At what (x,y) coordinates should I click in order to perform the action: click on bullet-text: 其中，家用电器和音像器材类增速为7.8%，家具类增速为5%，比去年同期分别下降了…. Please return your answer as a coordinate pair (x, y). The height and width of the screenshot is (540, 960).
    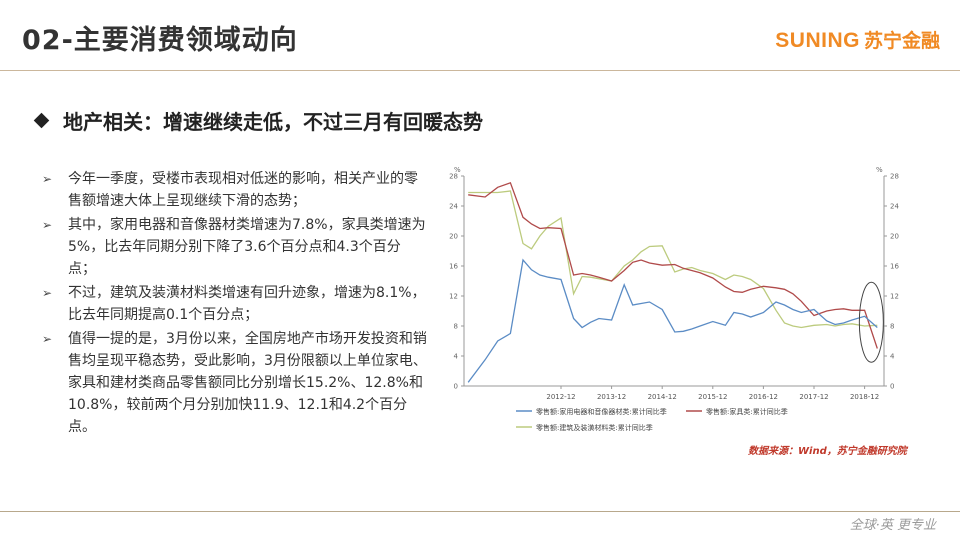
    Looking at the image, I should click on (247, 247).